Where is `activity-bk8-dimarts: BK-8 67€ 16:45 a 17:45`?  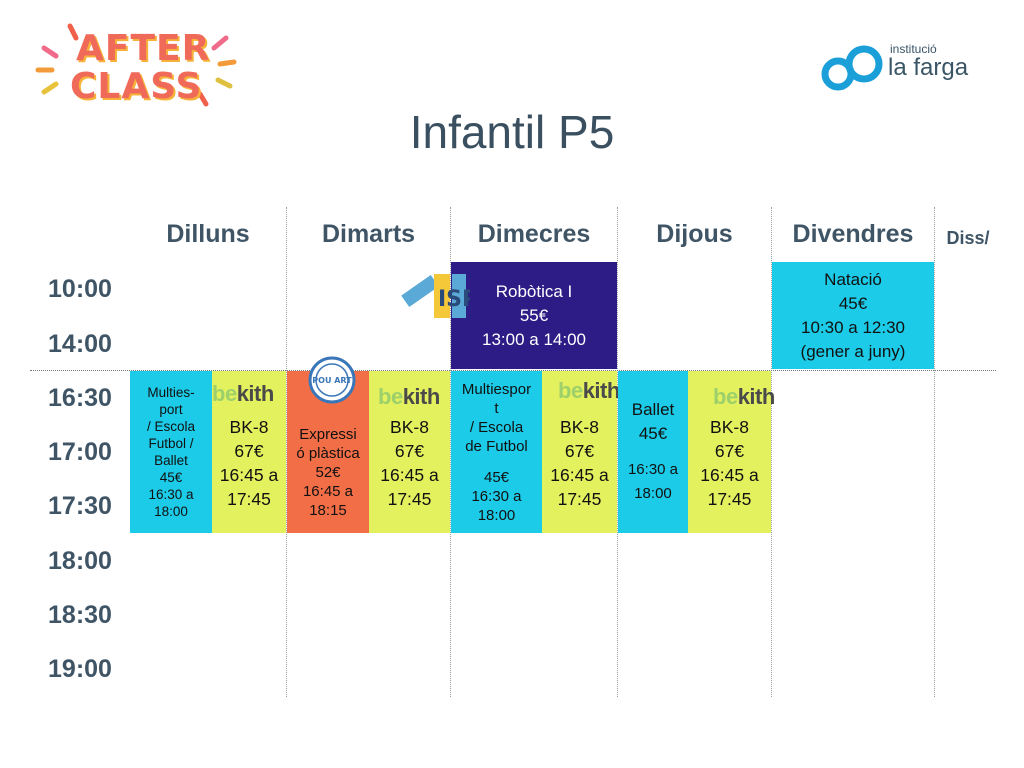 activity-bk8-dimarts: BK-8 67€ 16:45 a 17:45 is located at coordinates (409, 452).